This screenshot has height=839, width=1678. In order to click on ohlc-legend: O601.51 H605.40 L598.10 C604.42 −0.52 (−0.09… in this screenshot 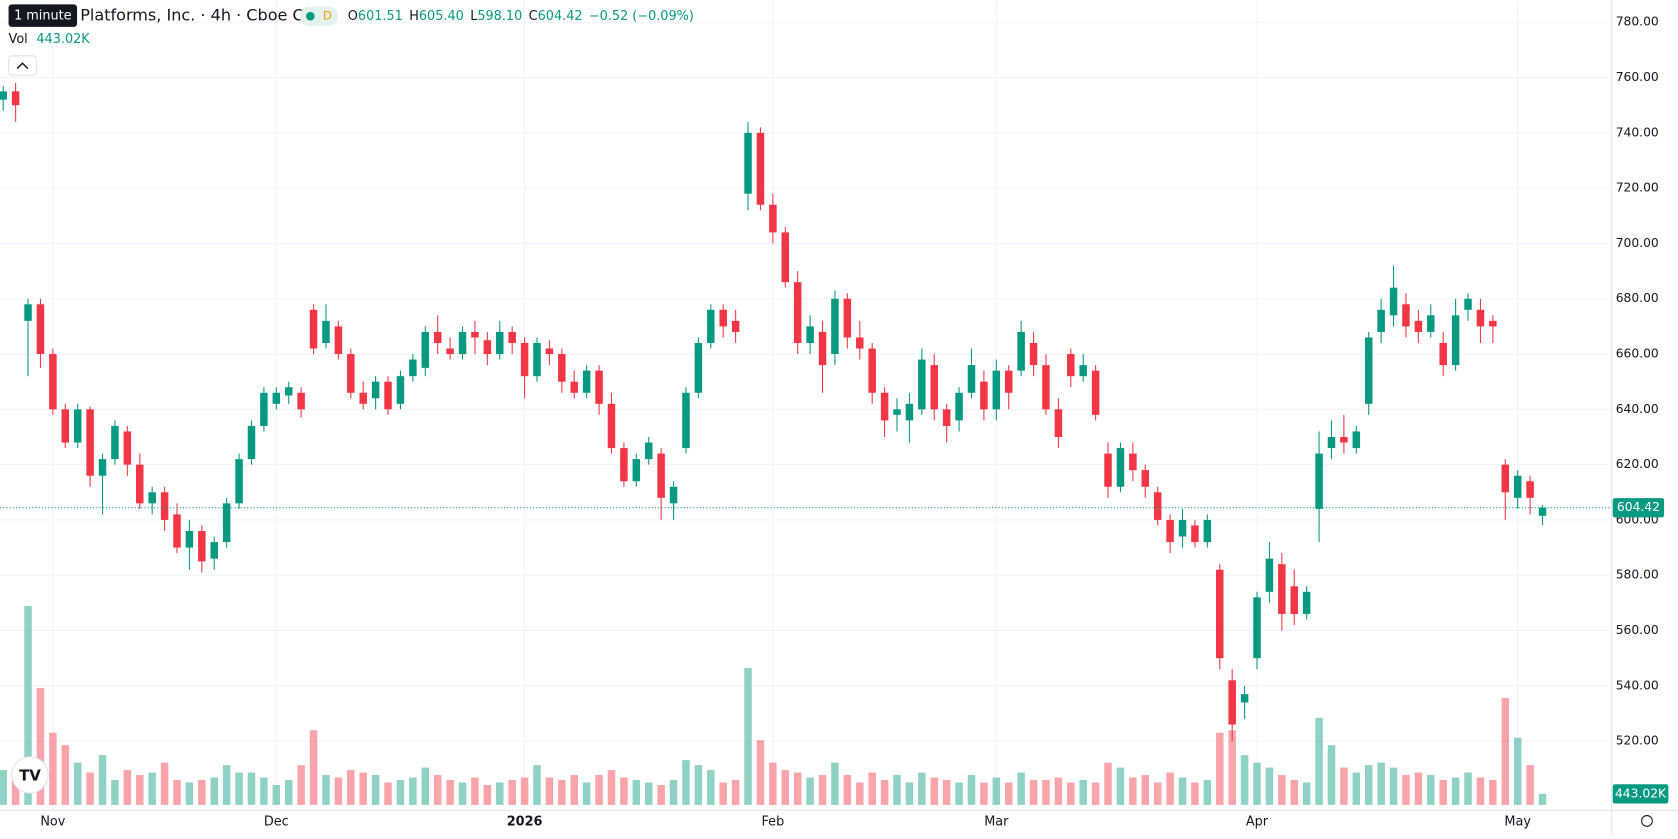, I will do `click(521, 16)`.